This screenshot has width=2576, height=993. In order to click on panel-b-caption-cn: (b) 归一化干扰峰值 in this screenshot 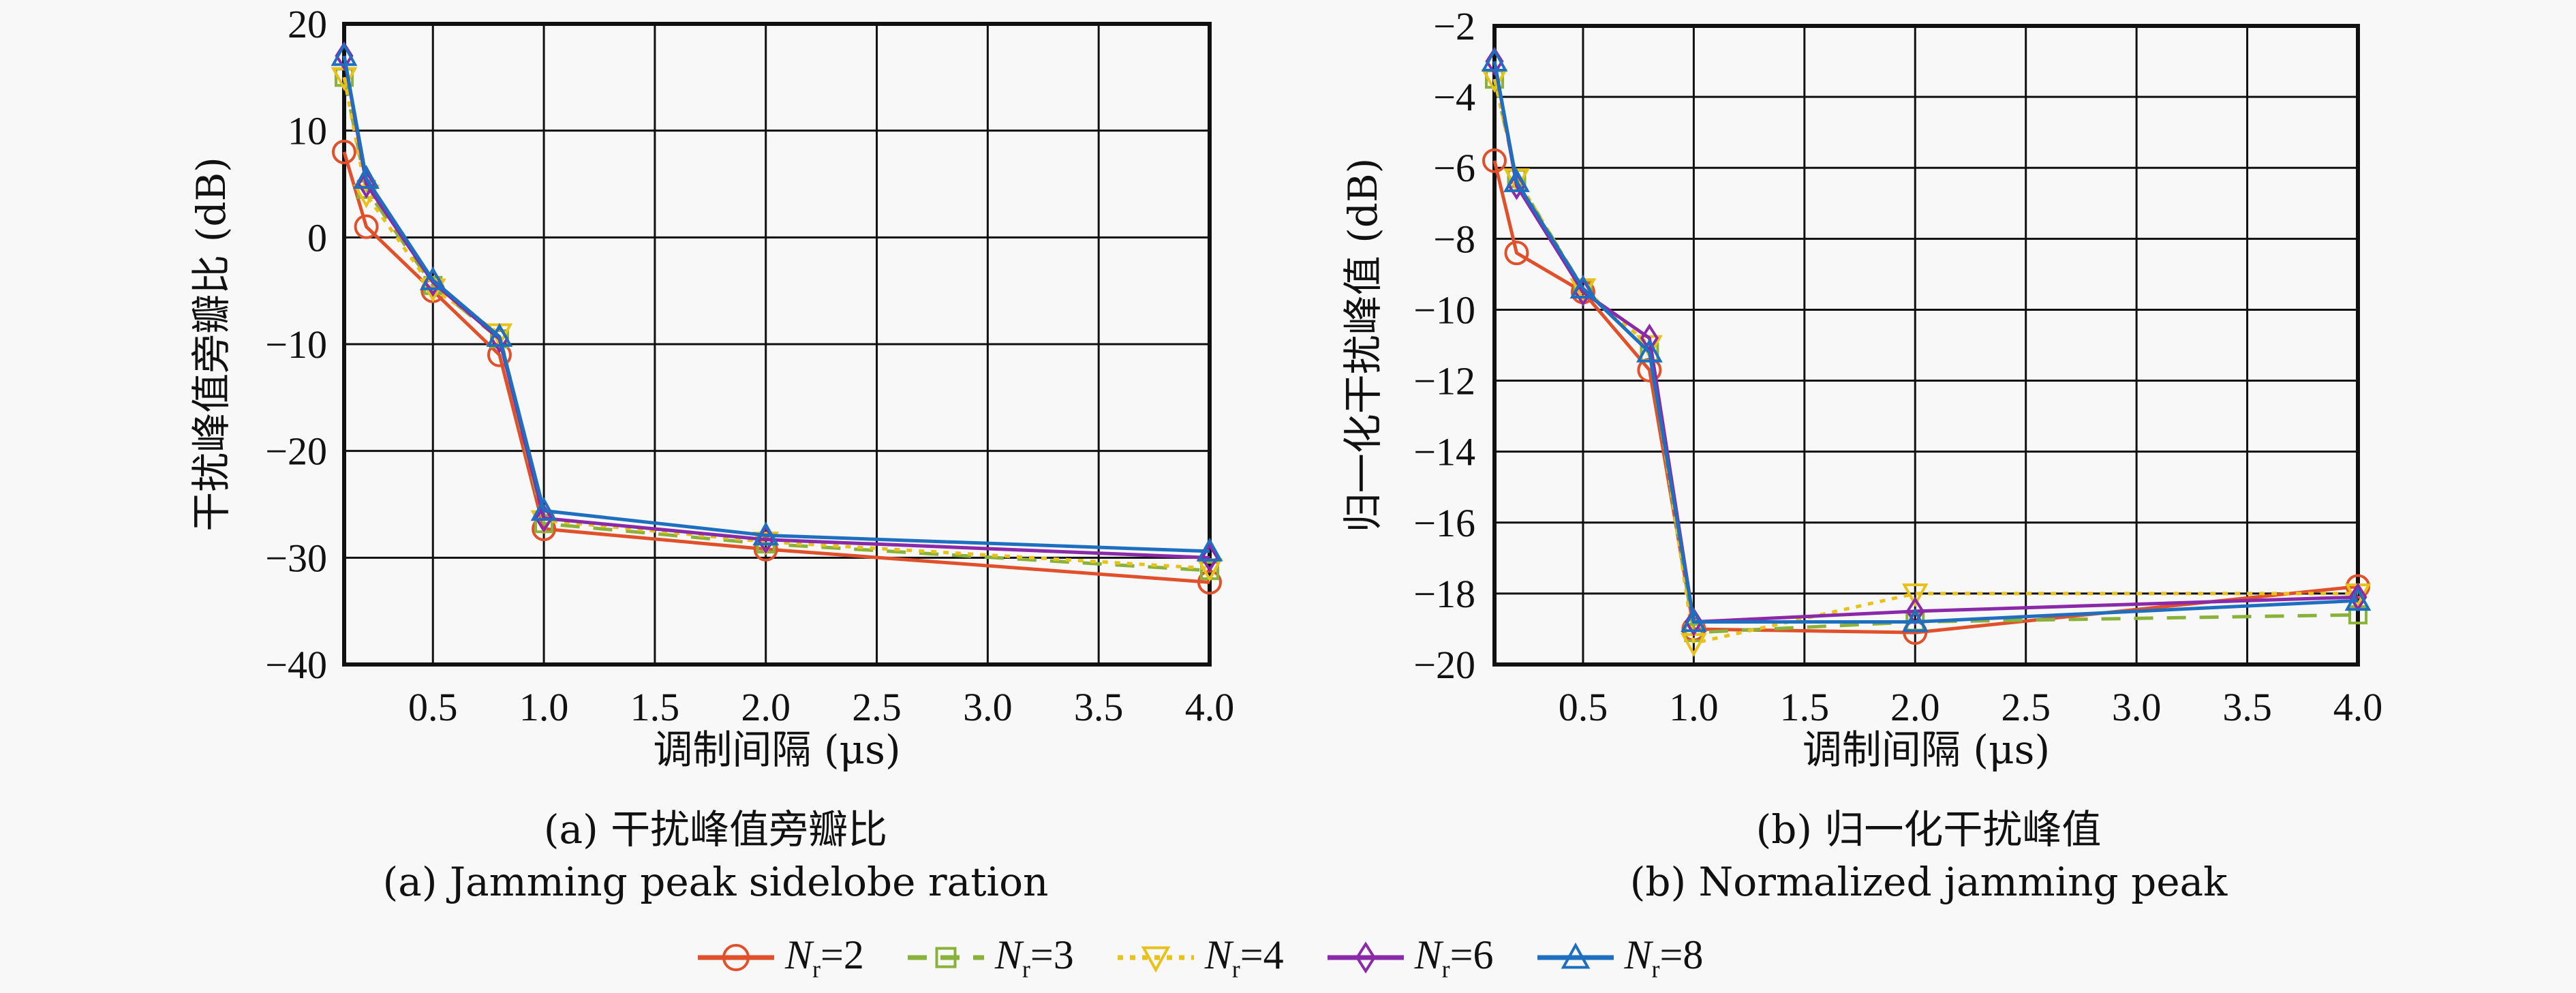, I will do `click(1929, 829)`.